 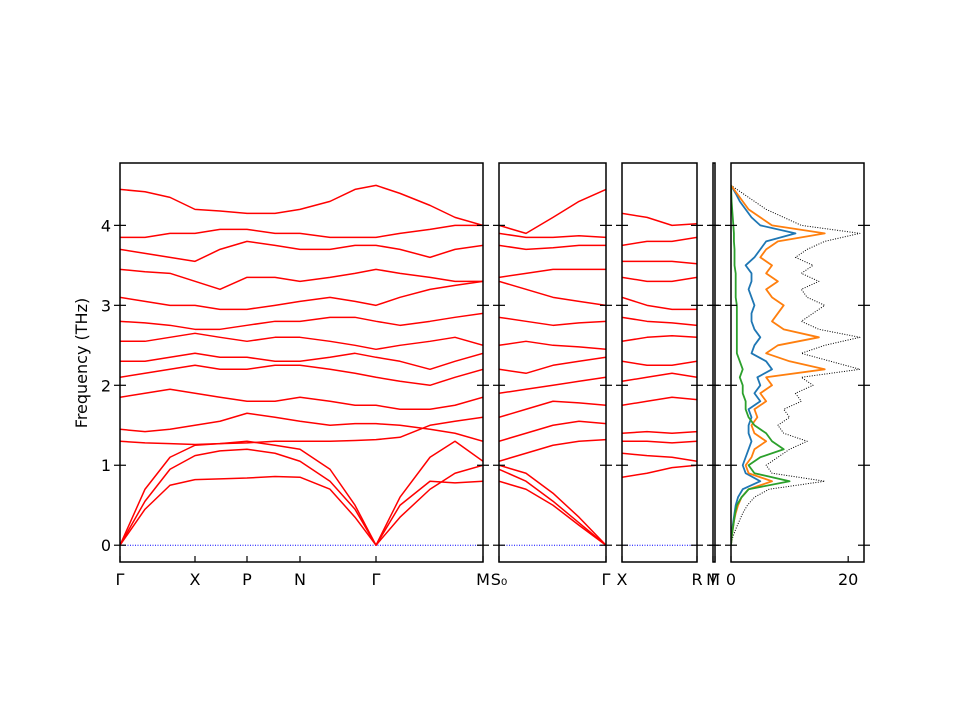 I want to click on x-tick-label: N, so click(x=300, y=579).